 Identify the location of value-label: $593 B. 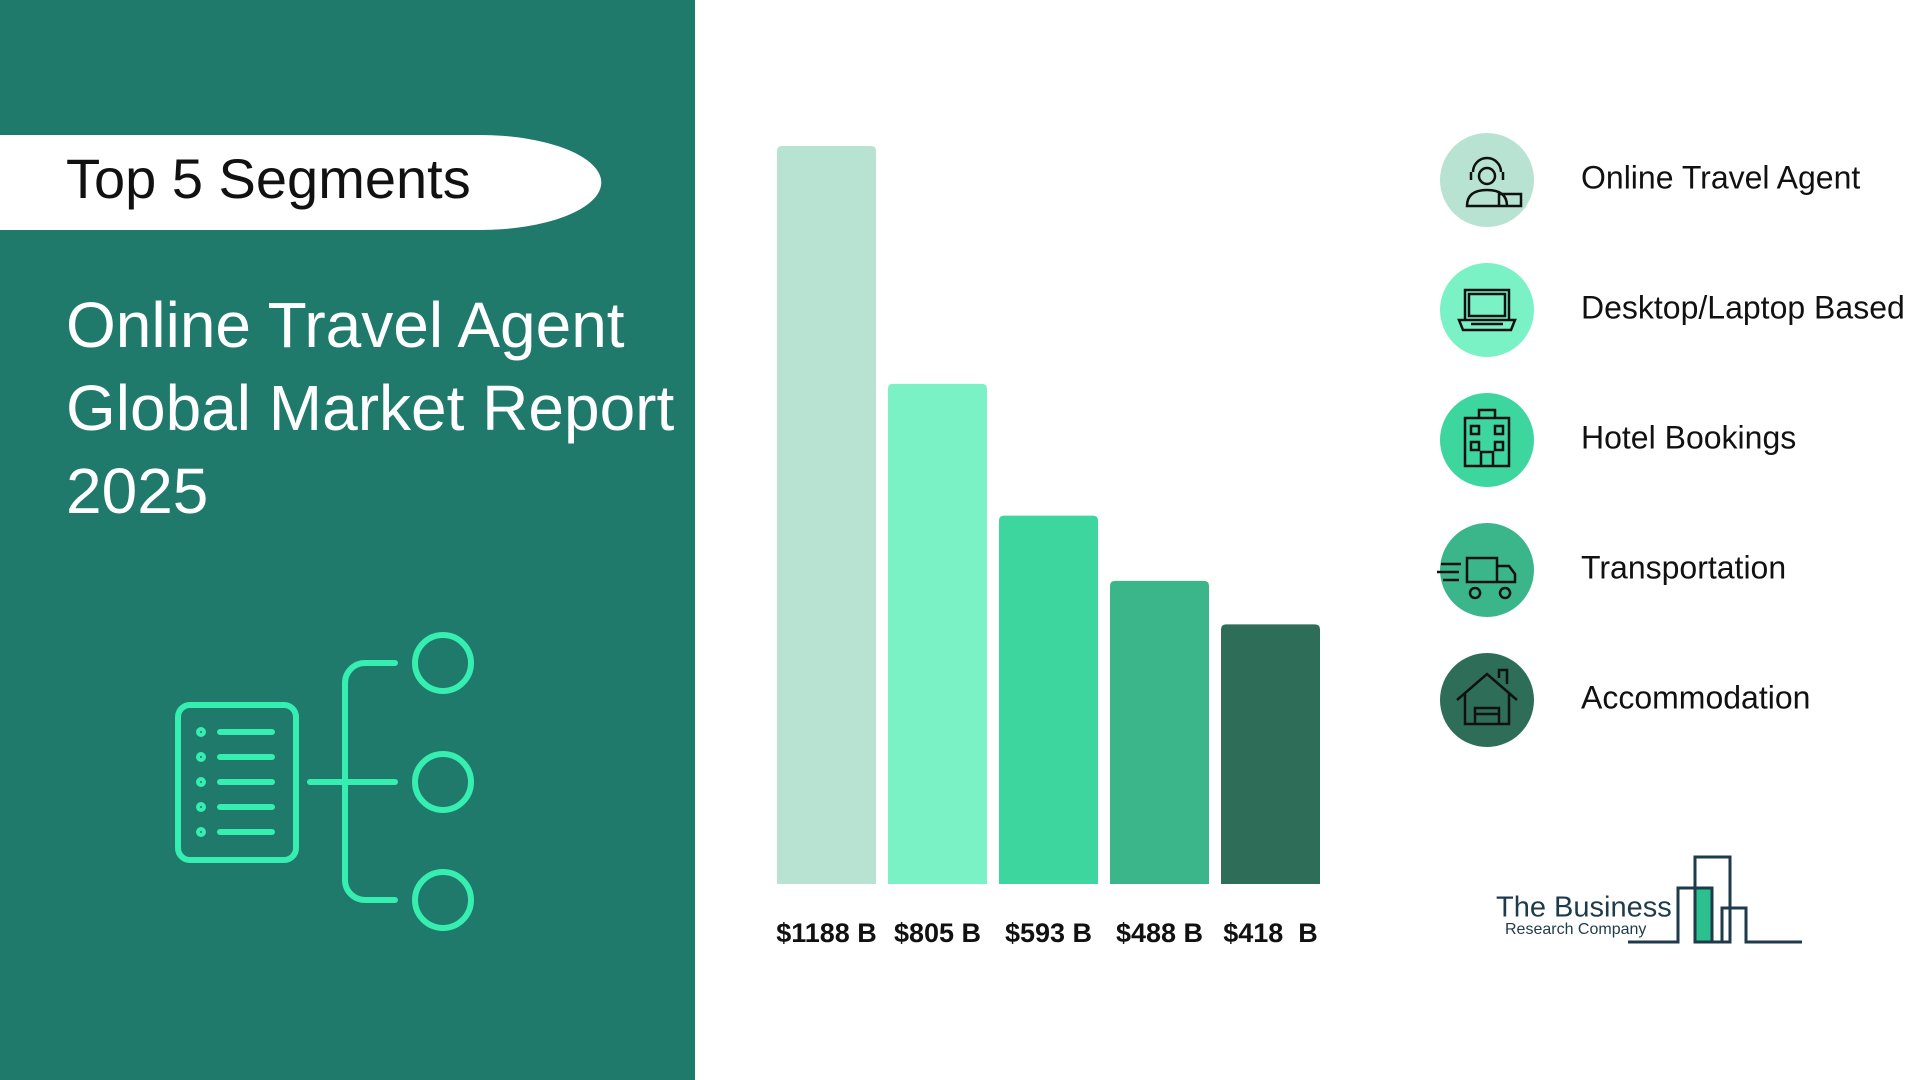
(1048, 933).